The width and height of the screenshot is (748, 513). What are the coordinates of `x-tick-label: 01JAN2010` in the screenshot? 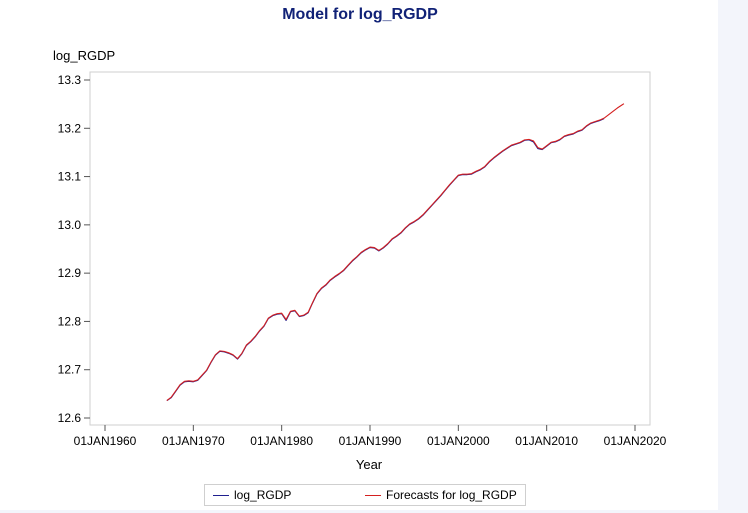 It's located at (546, 441).